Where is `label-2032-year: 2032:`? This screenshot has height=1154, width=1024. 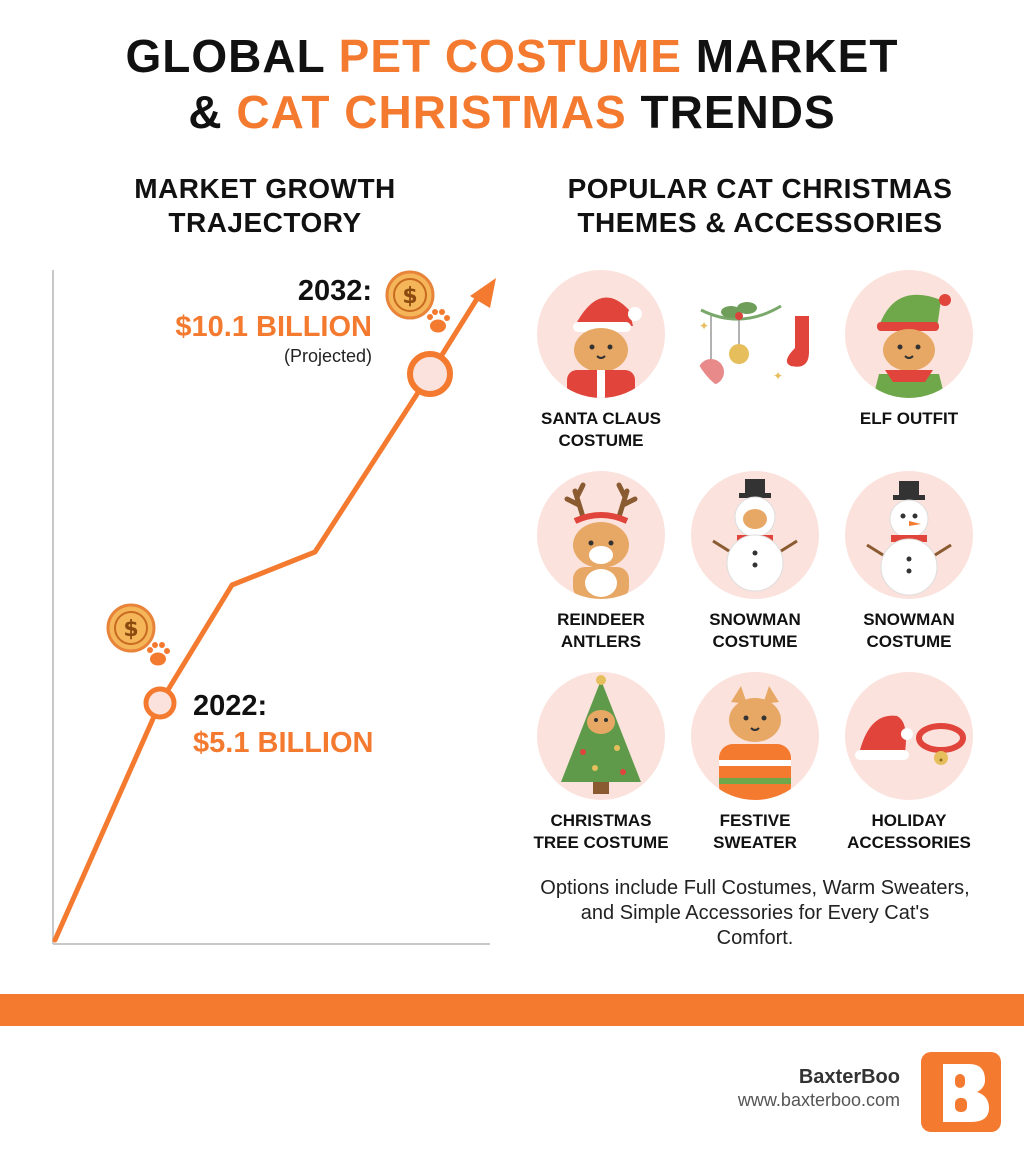 label-2032-year: 2032: is located at coordinates (335, 291).